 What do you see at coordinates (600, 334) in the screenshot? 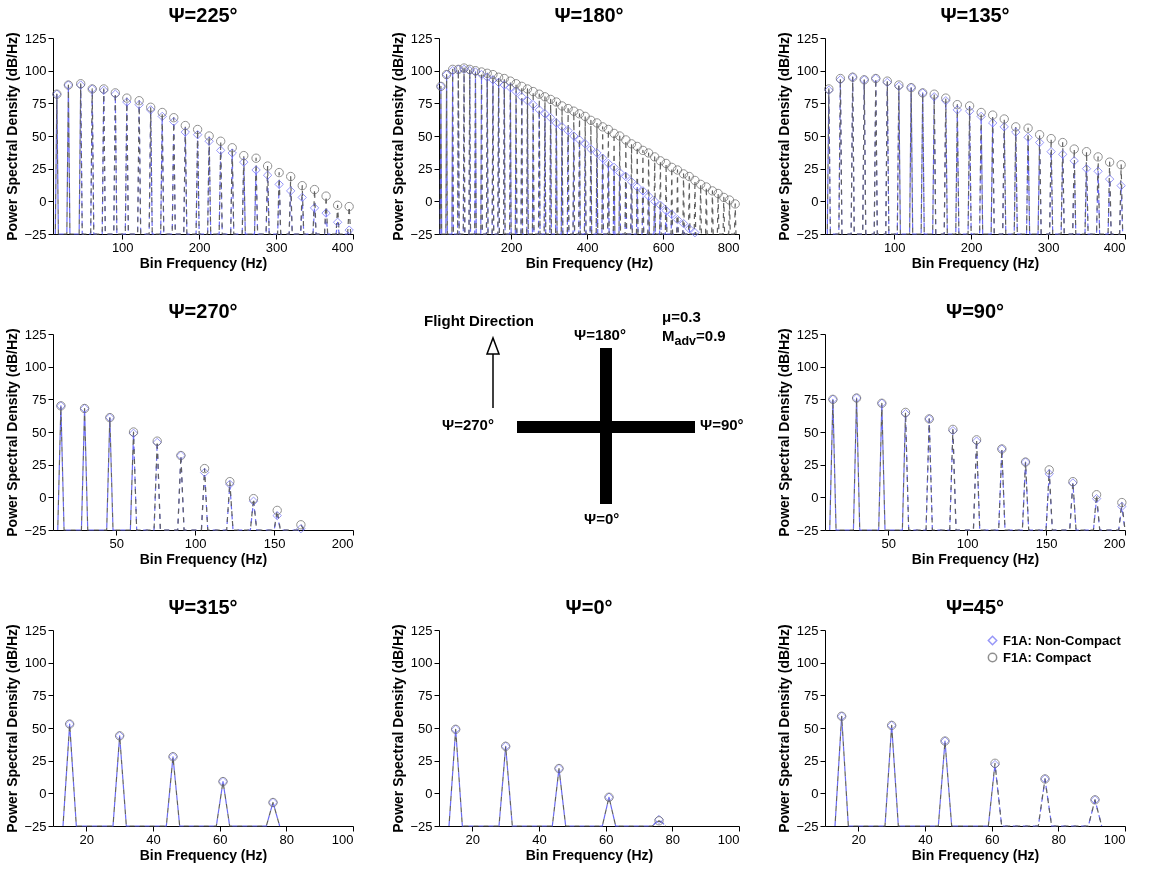
I see `text: Ψ=180°` at bounding box center [600, 334].